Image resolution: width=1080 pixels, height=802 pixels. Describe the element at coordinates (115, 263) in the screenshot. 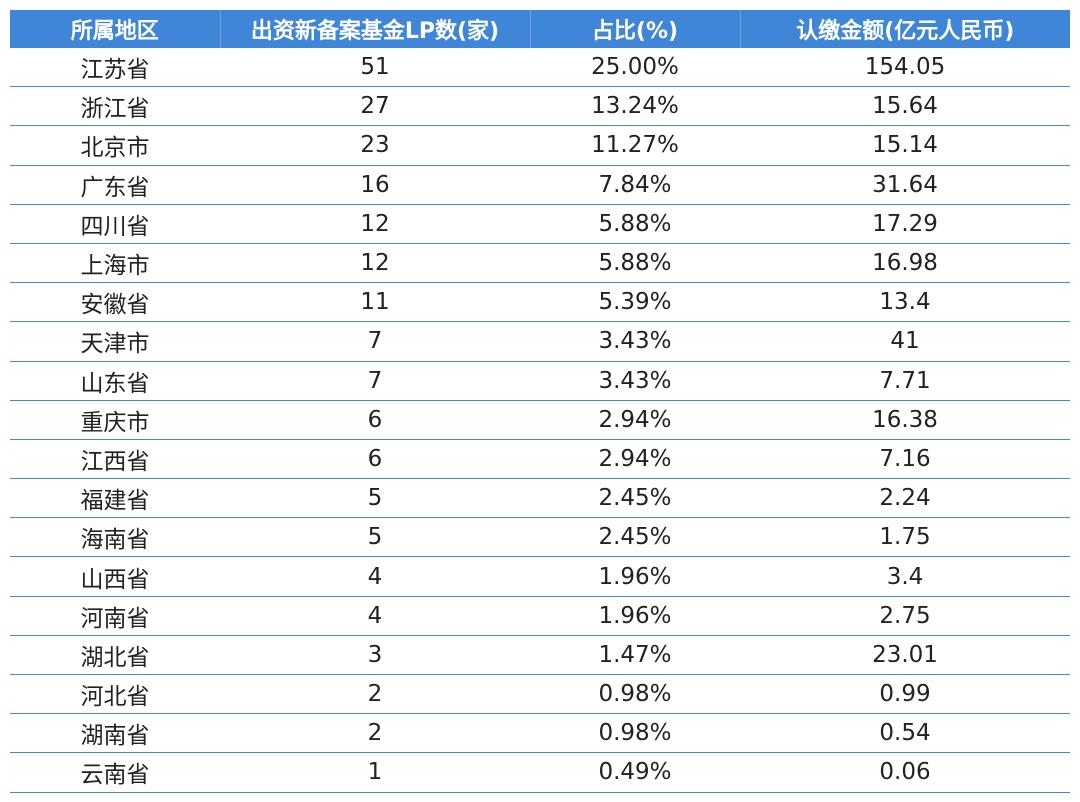

I see `table-cell: 上海市` at that location.